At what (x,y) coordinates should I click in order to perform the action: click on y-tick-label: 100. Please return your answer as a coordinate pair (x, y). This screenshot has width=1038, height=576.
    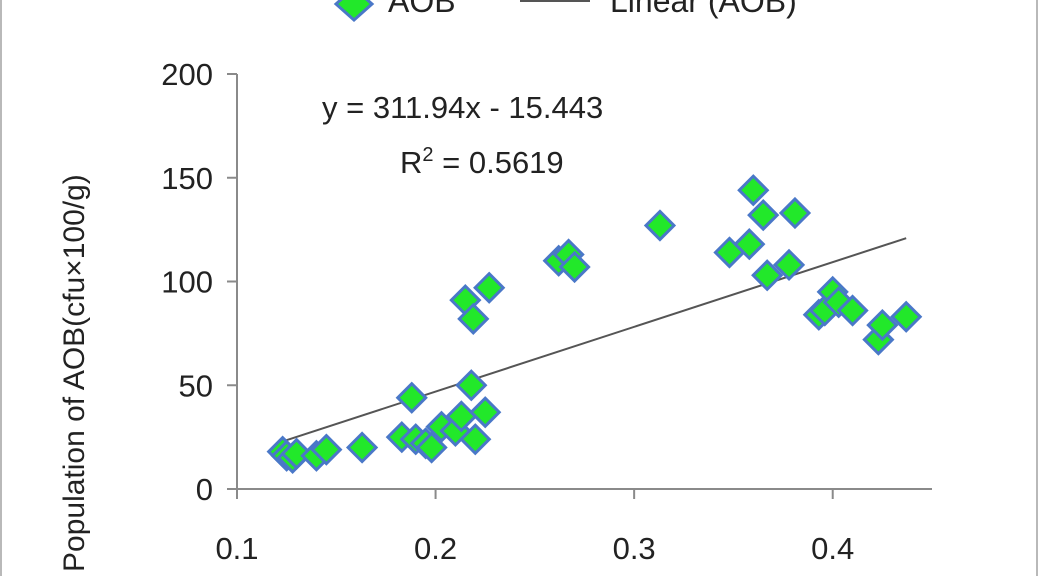
    Looking at the image, I should click on (187, 282).